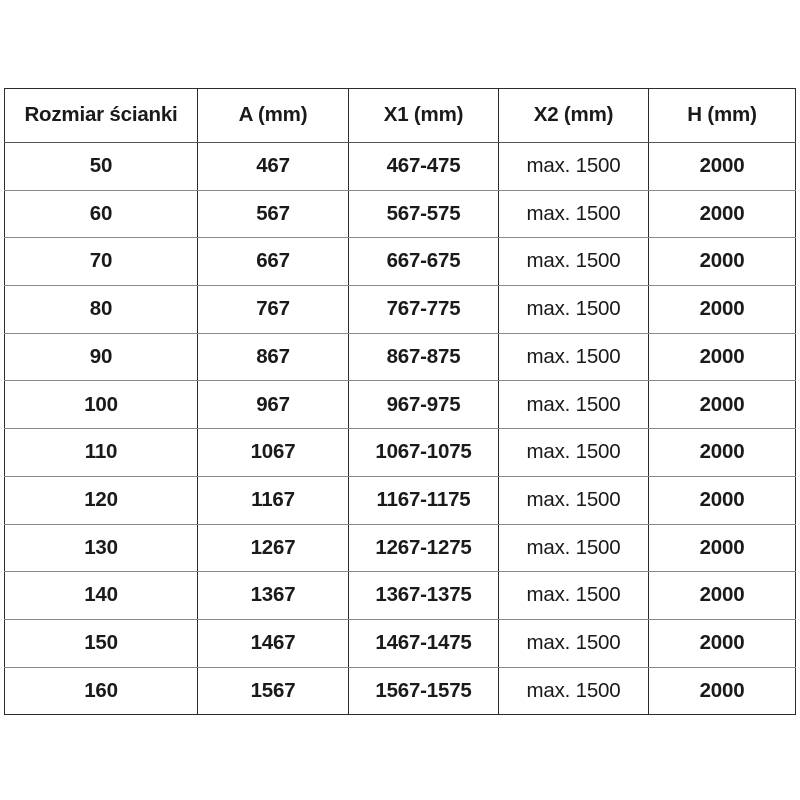 Image resolution: width=800 pixels, height=800 pixels. I want to click on table-row: 60 567 567-575 max. 1500 2000, so click(400, 214).